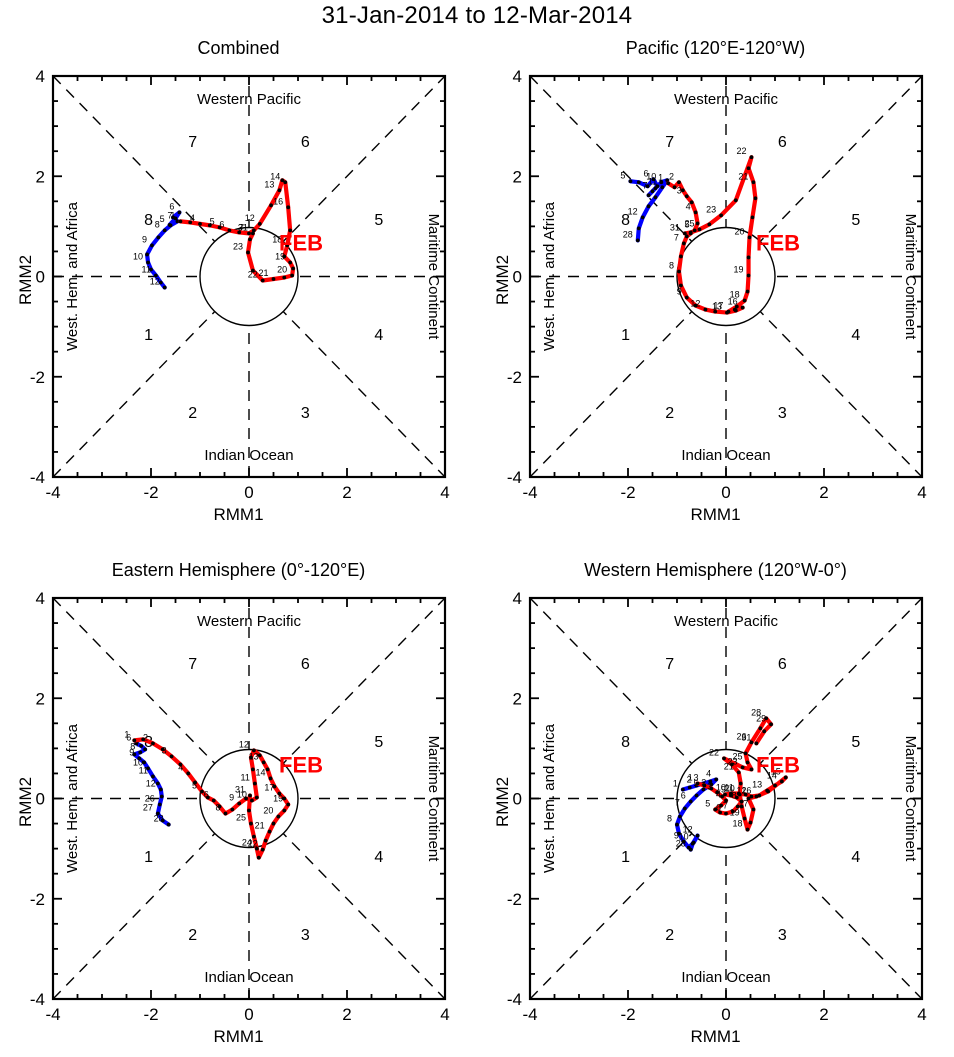 The image size is (954, 1057). Describe the element at coordinates (715, 48) in the screenshot. I see `panel-title-pacific: Pacific (120°E-120°W)` at that location.